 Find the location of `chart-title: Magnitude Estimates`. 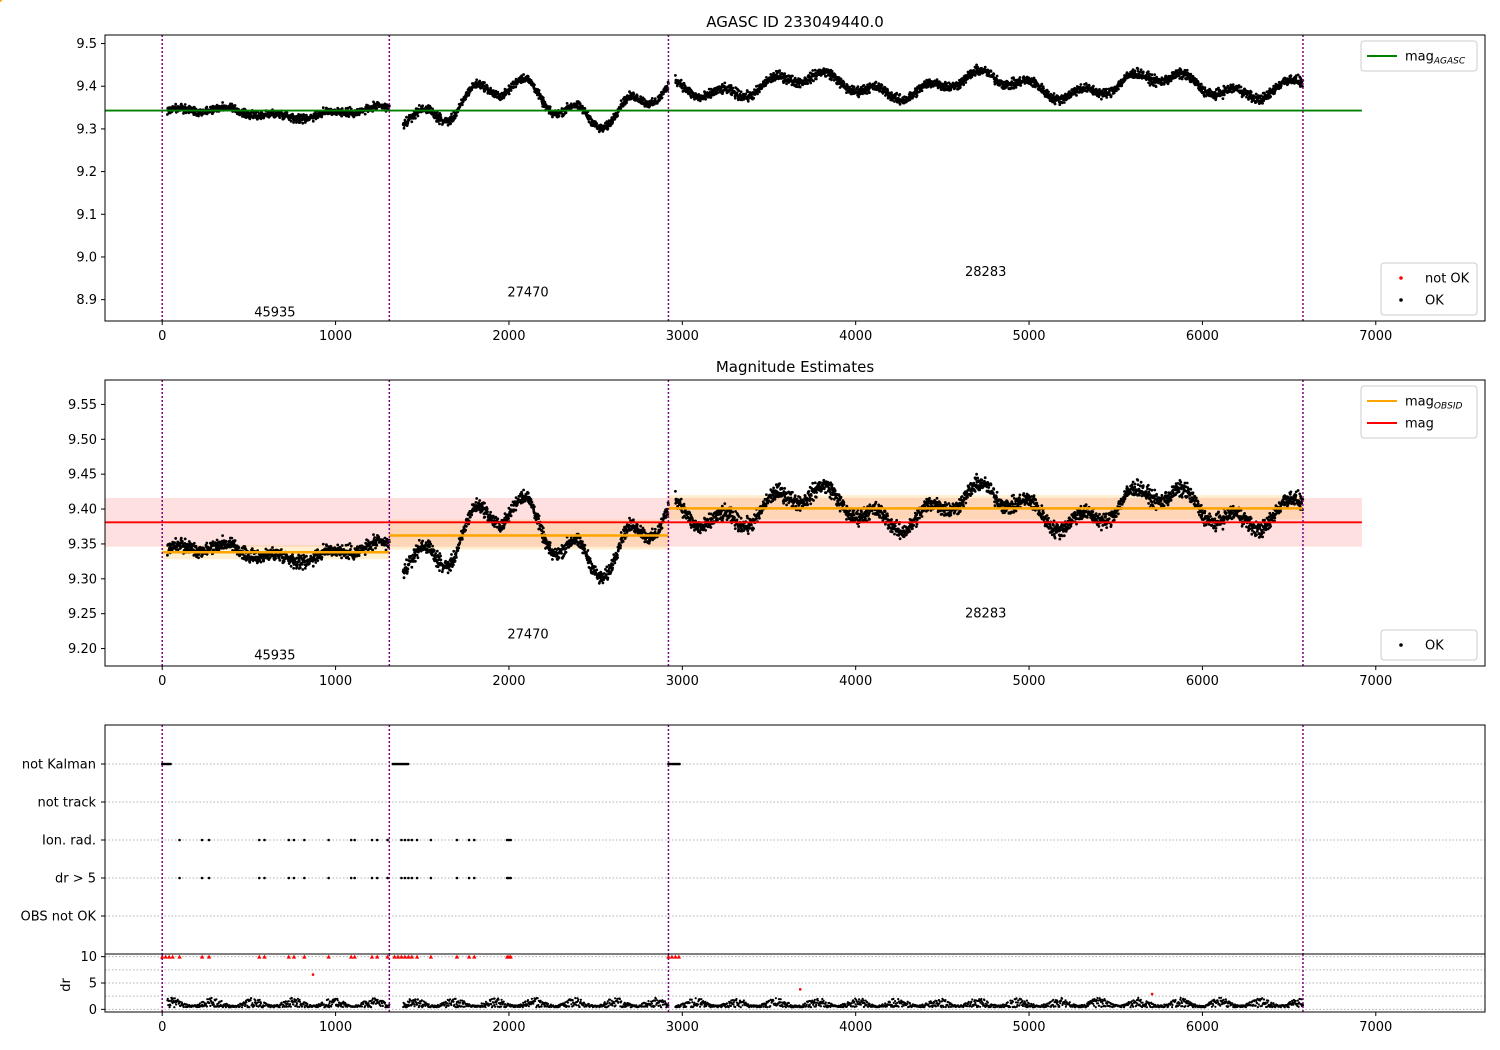

chart-title: Magnitude Estimates is located at coordinates (795, 367).